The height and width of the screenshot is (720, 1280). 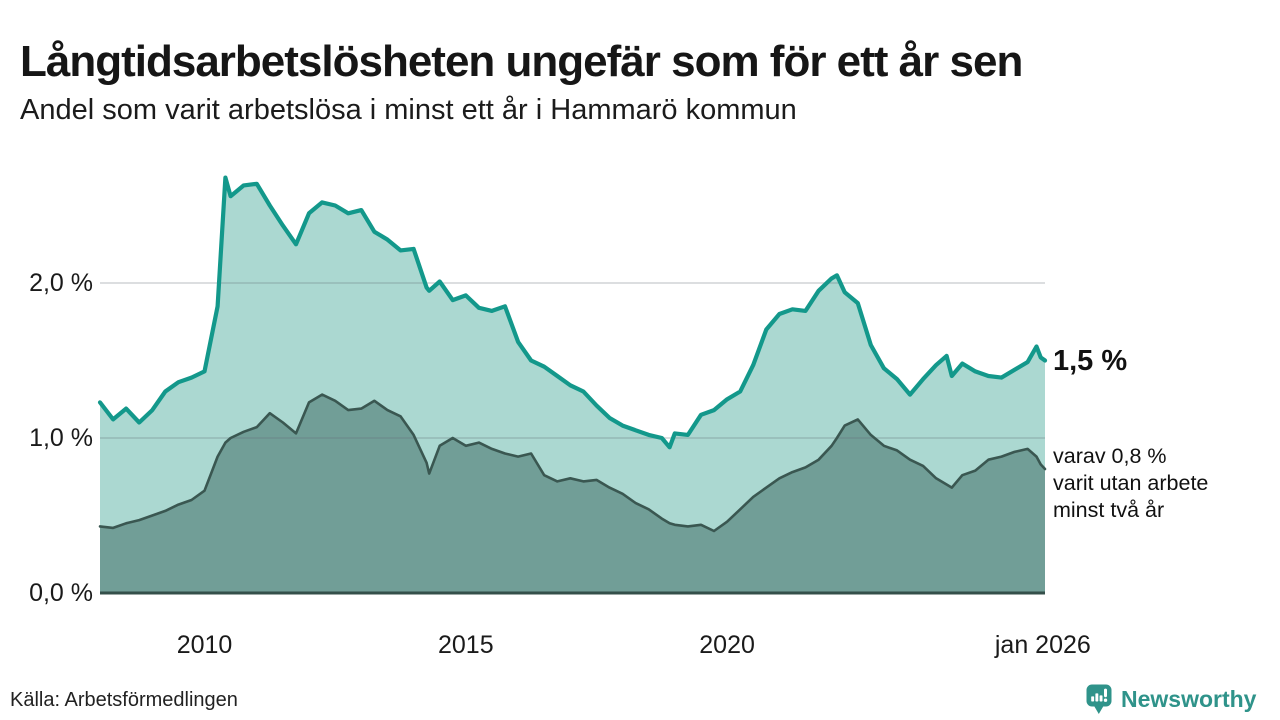 What do you see at coordinates (61, 593) in the screenshot?
I see `y-axis-tick-0: 0,0 %` at bounding box center [61, 593].